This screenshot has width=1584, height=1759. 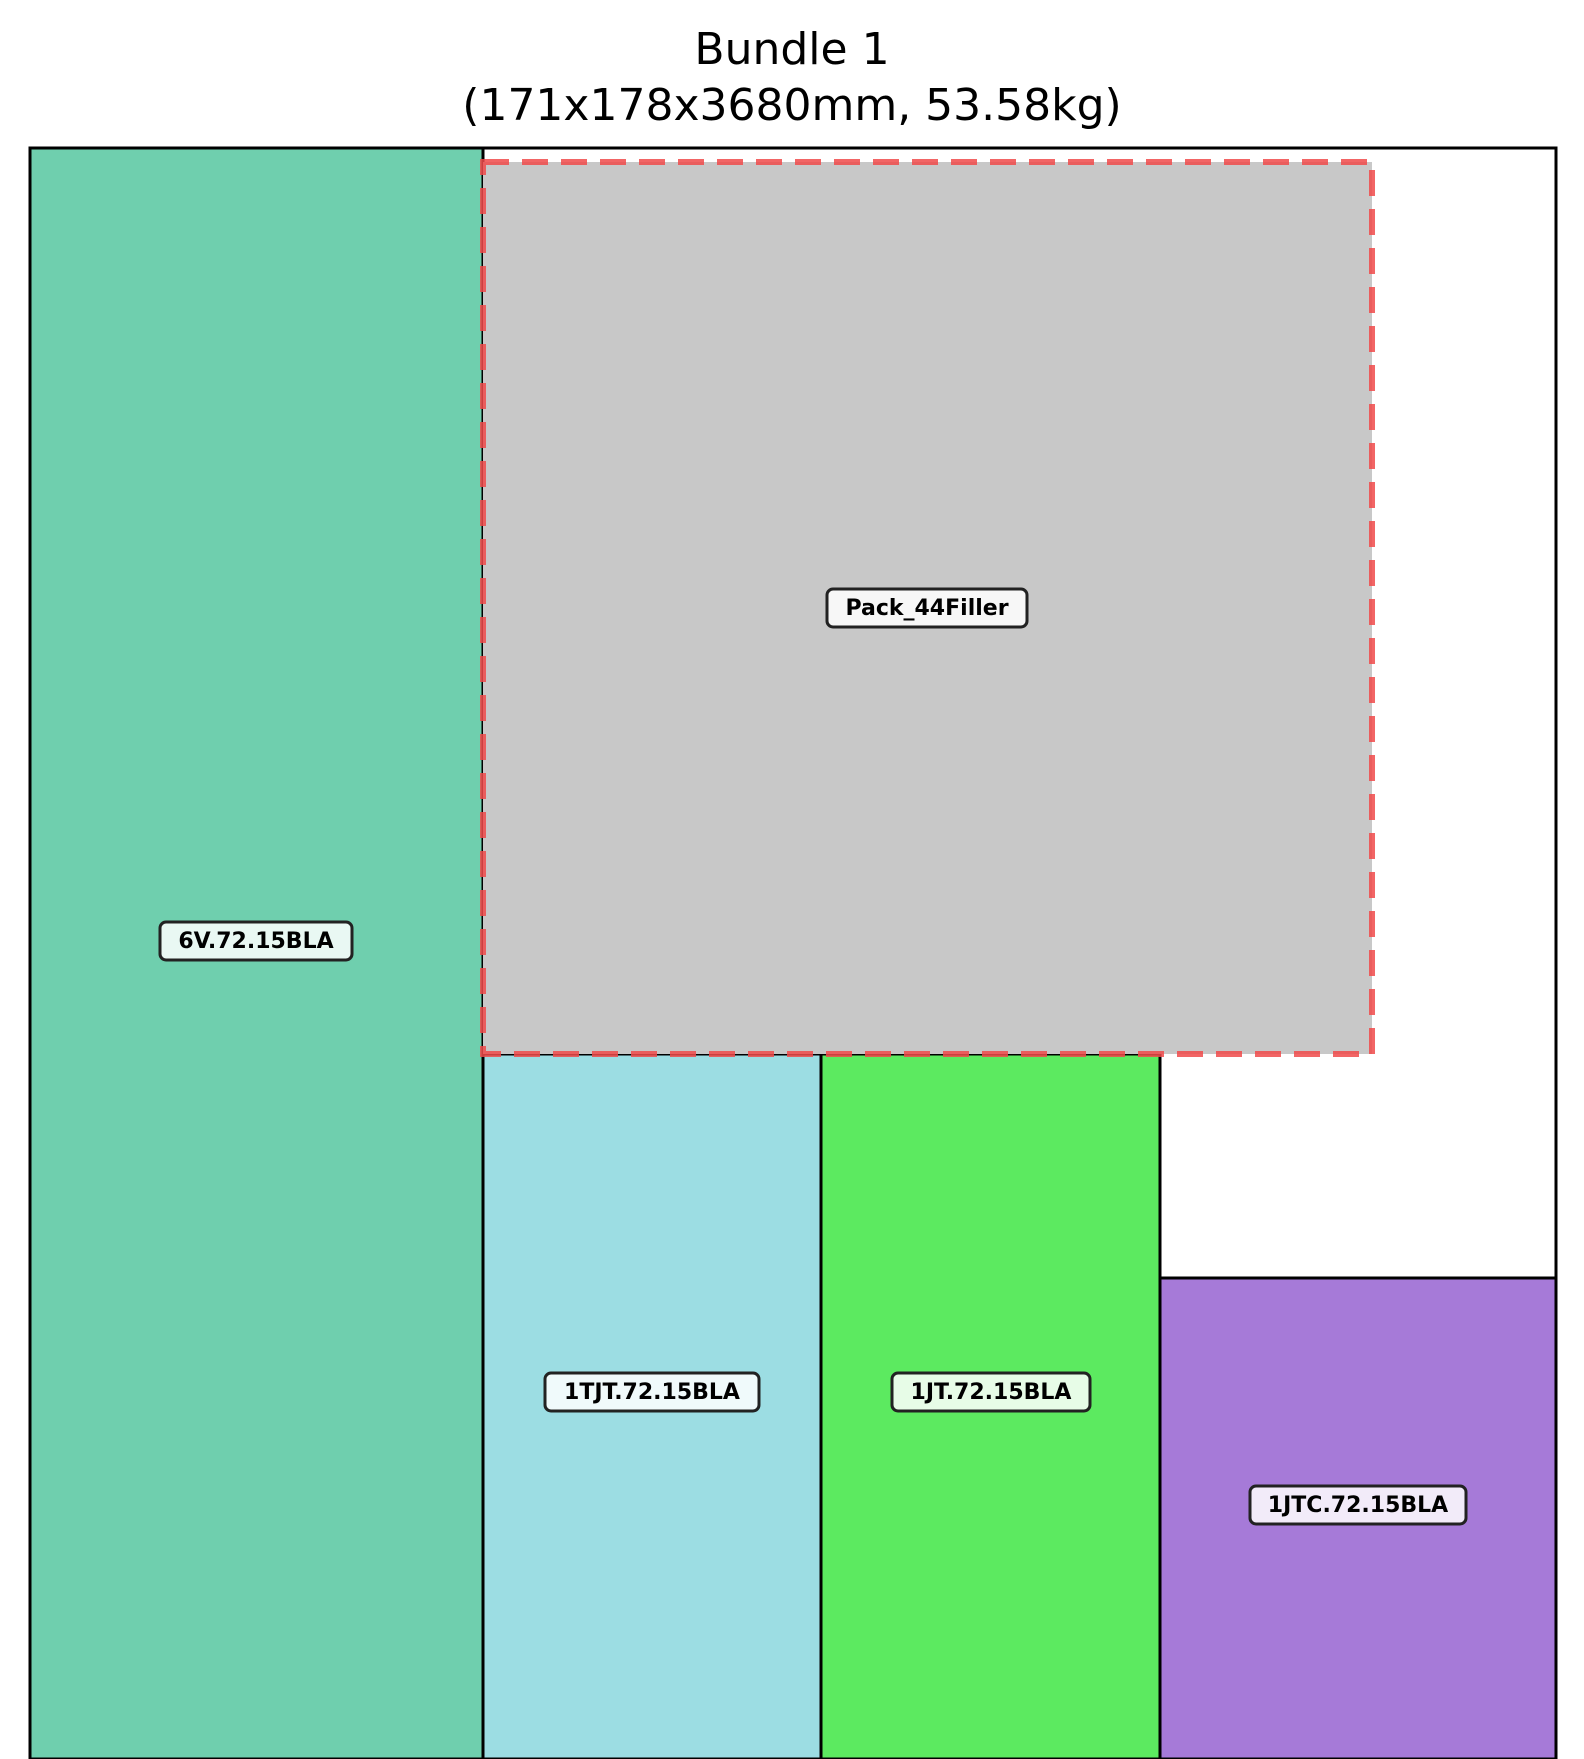 I want to click on piece-1tjt-label-text: 1TJT.72.15BLA, so click(x=652, y=1392).